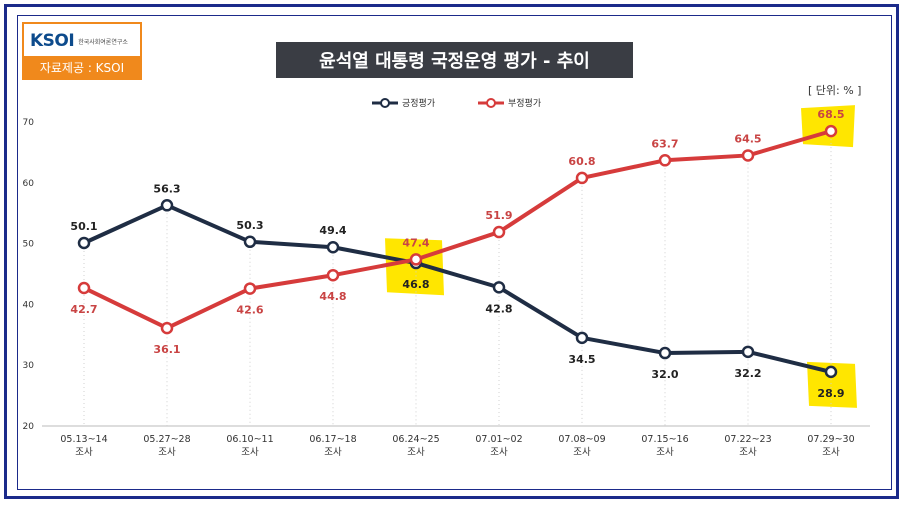 The width and height of the screenshot is (909, 509). Describe the element at coordinates (415, 284) in the screenshot. I see `data-label-positive-4: 46.8` at that location.